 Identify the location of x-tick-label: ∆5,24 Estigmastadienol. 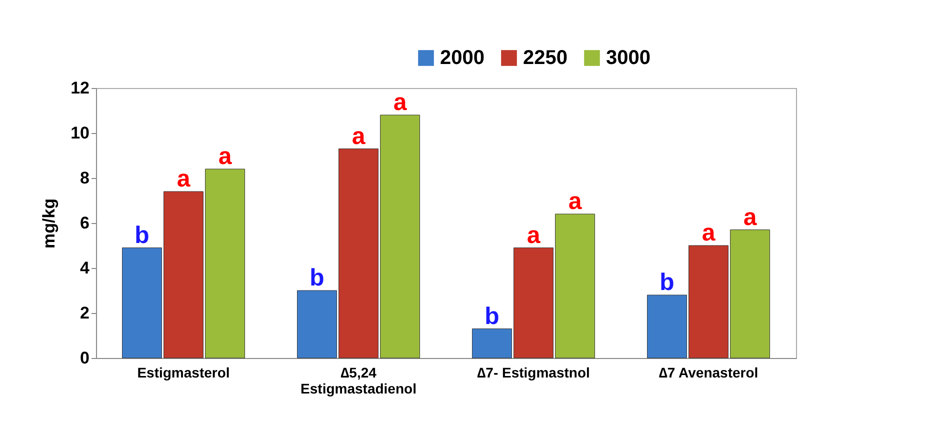
(358, 380).